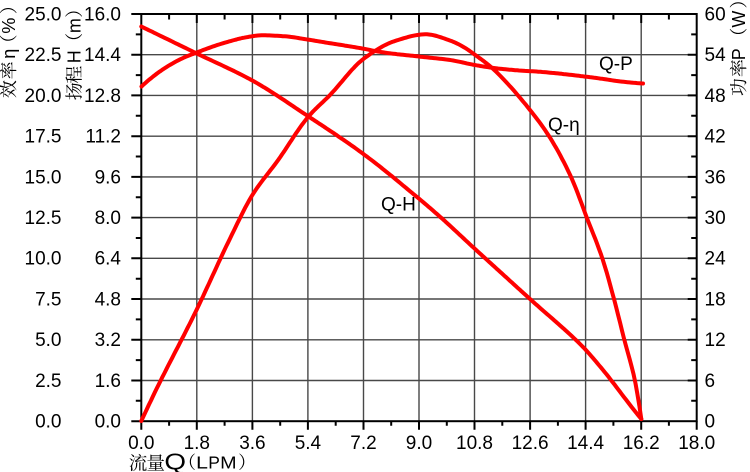 The image size is (750, 472). I want to click on svg-text: 1.6, so click(108, 381).